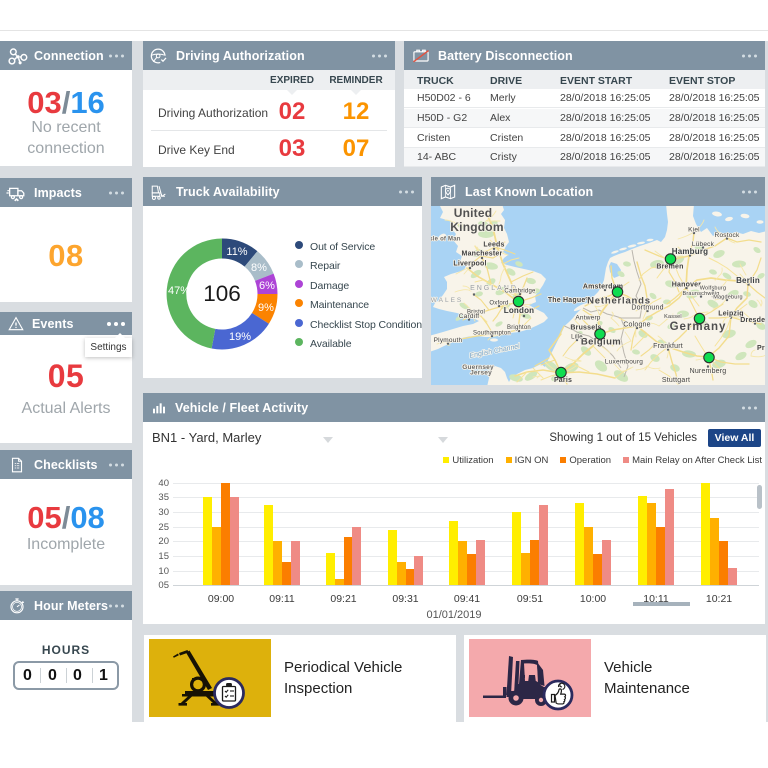 The height and width of the screenshot is (768, 768). What do you see at coordinates (446, 240) in the screenshot?
I see `svg-text: Isle of Man` at bounding box center [446, 240].